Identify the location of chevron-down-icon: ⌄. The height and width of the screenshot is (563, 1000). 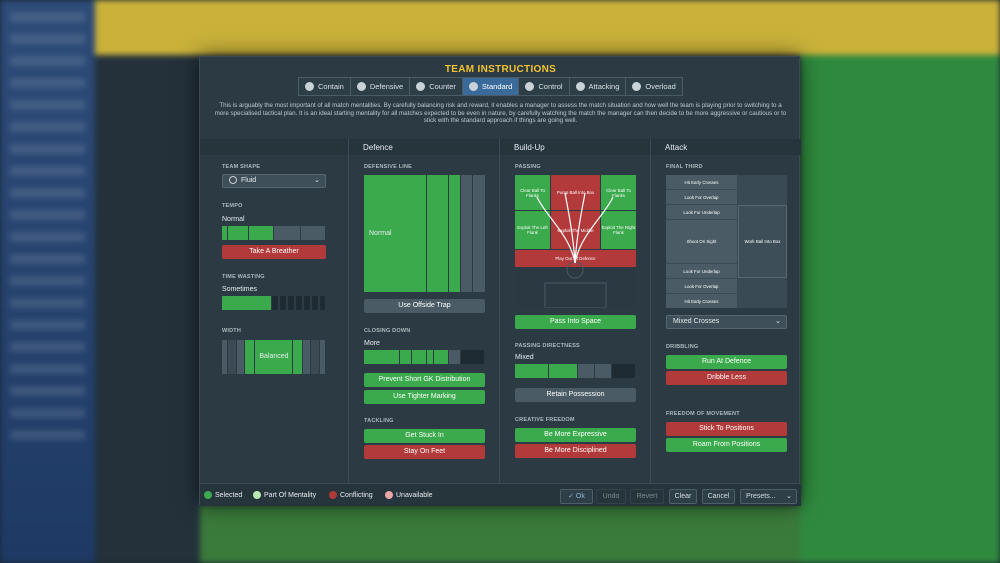
(789, 496).